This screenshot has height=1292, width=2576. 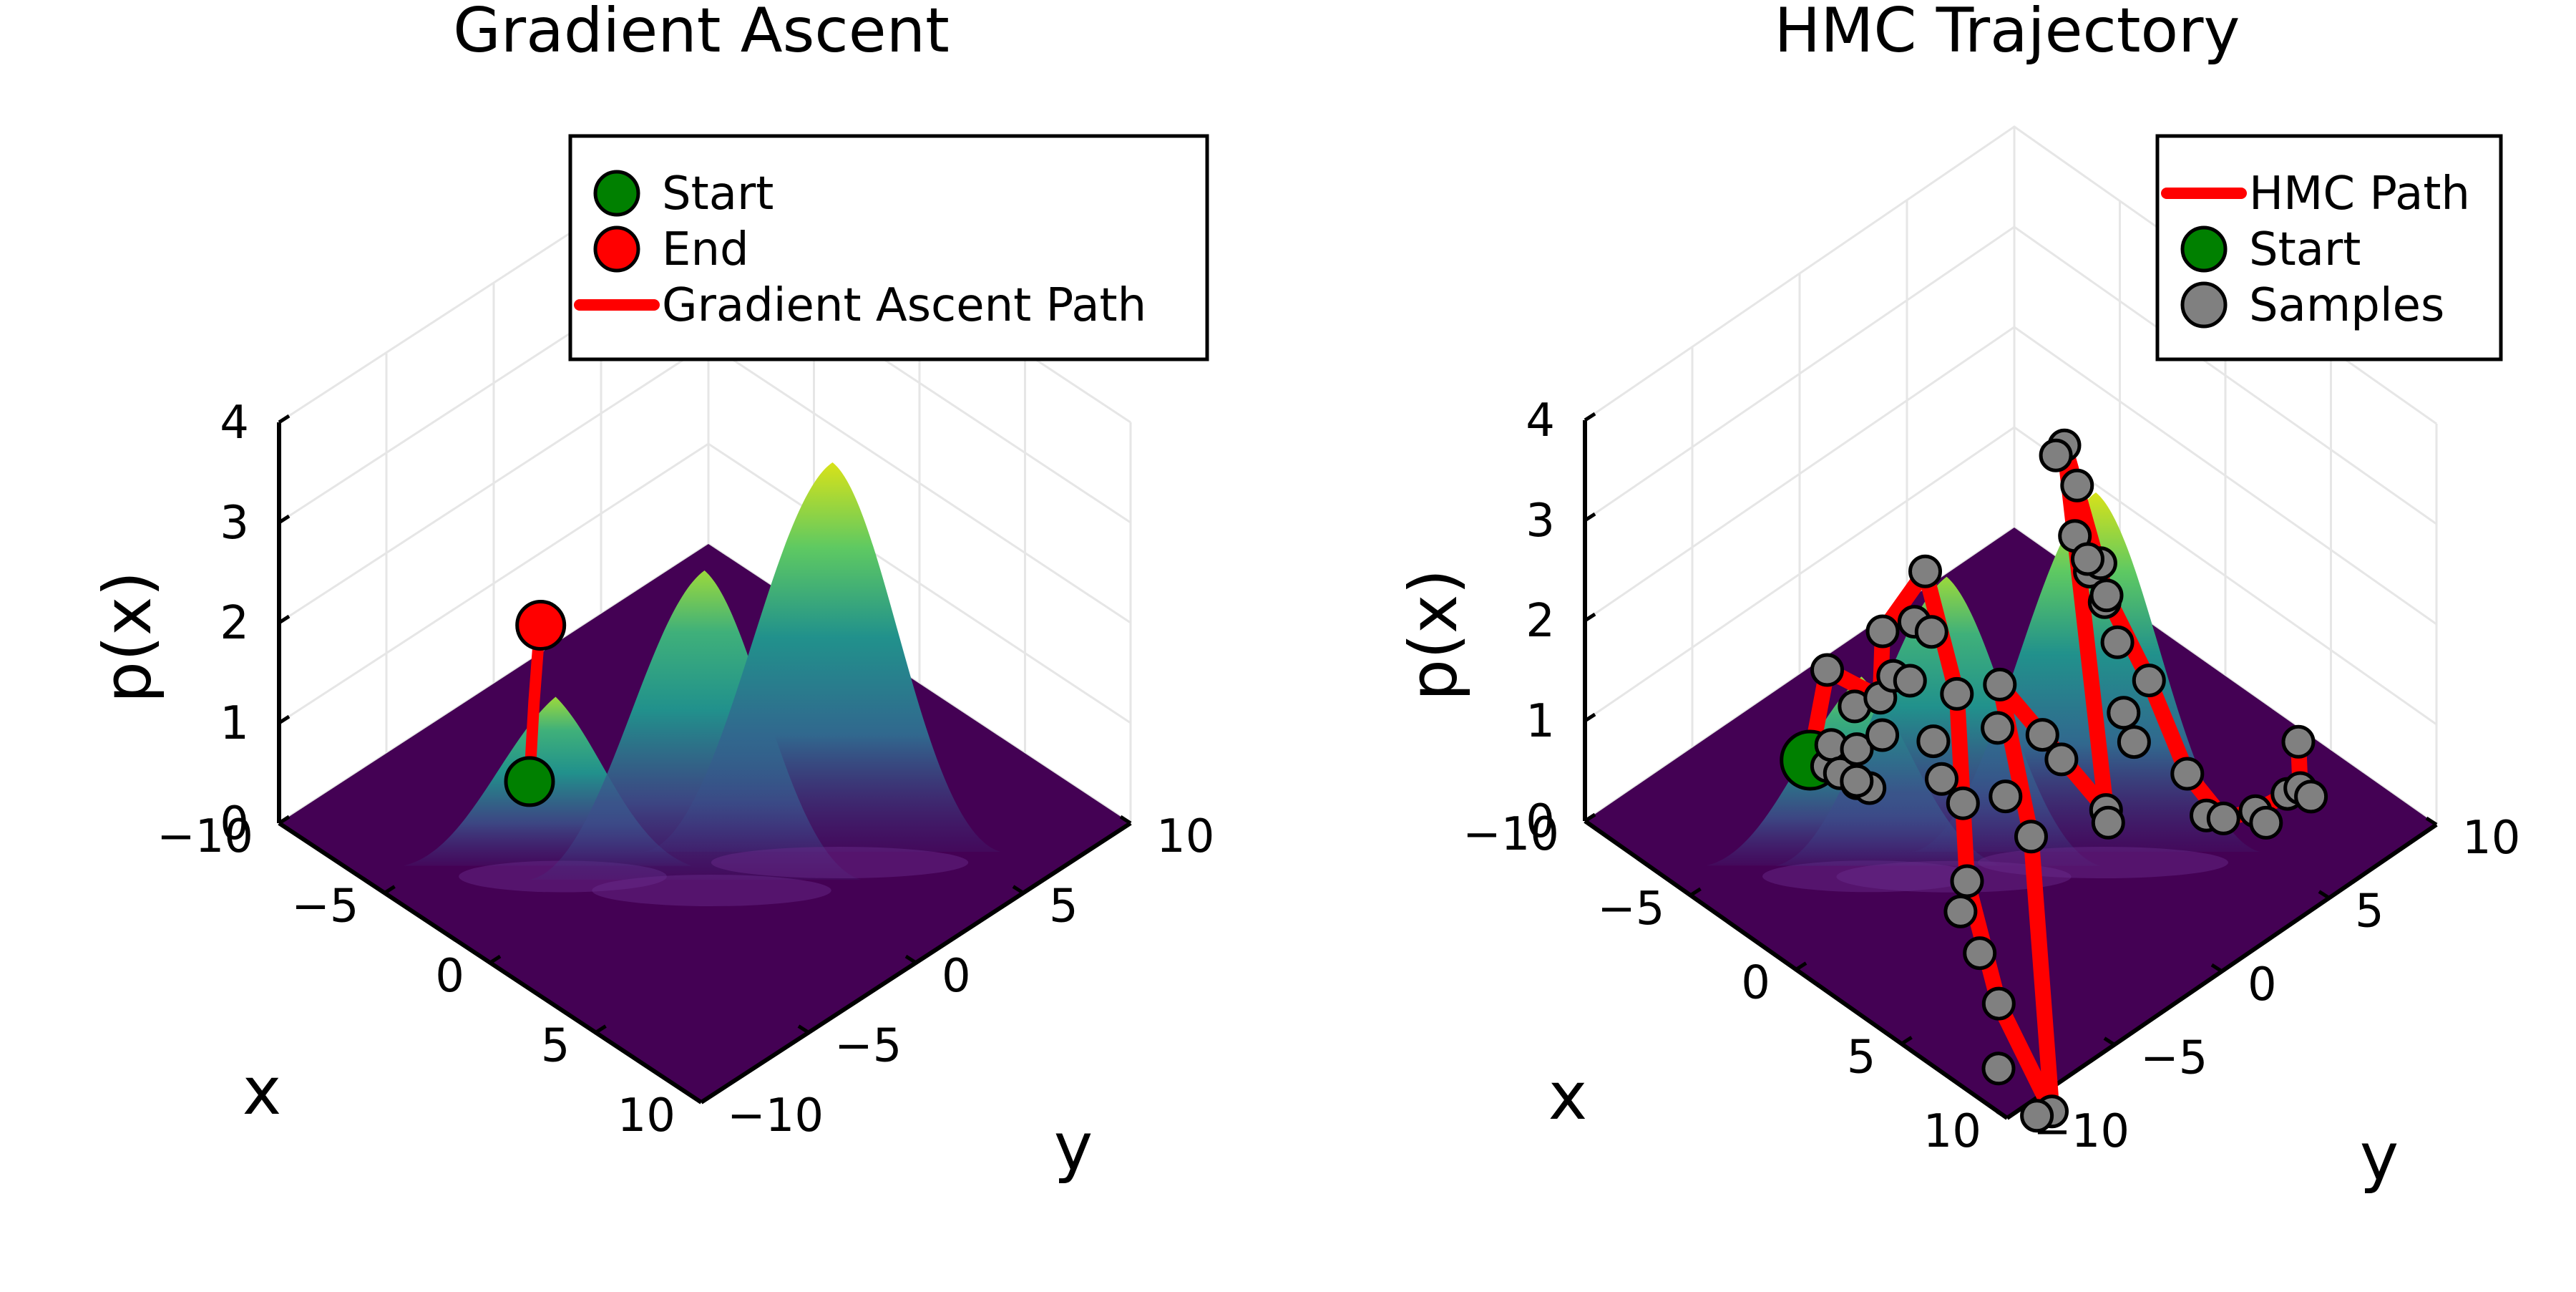 I want to click on x-tick-label: 0, so click(x=1755, y=983).